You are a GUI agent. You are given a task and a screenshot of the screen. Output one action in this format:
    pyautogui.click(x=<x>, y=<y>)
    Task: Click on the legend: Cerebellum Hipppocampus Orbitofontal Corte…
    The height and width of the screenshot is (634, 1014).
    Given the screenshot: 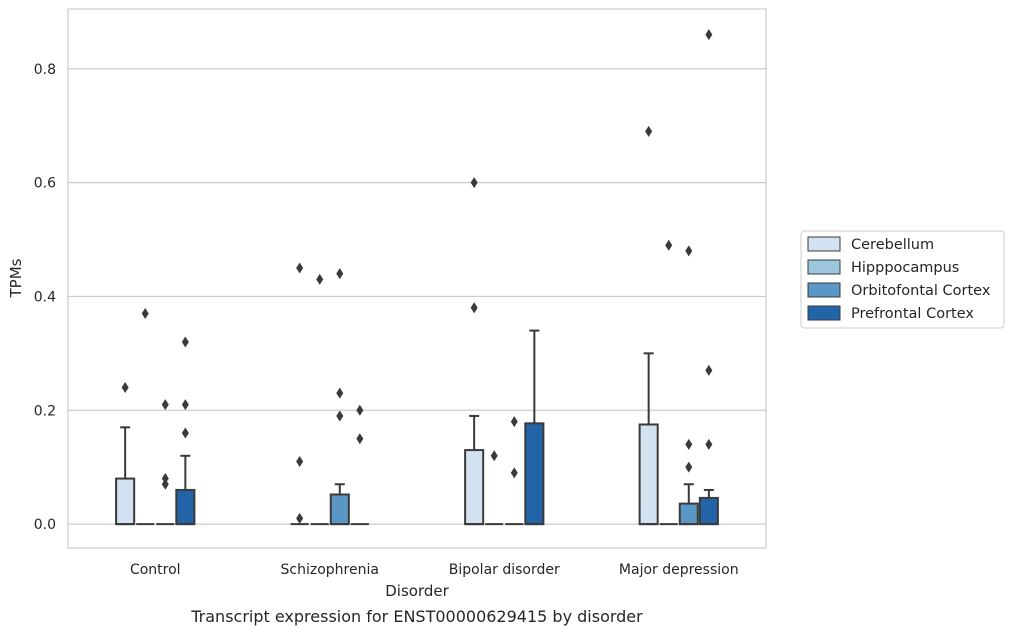 What is the action you would take?
    pyautogui.click(x=902, y=279)
    